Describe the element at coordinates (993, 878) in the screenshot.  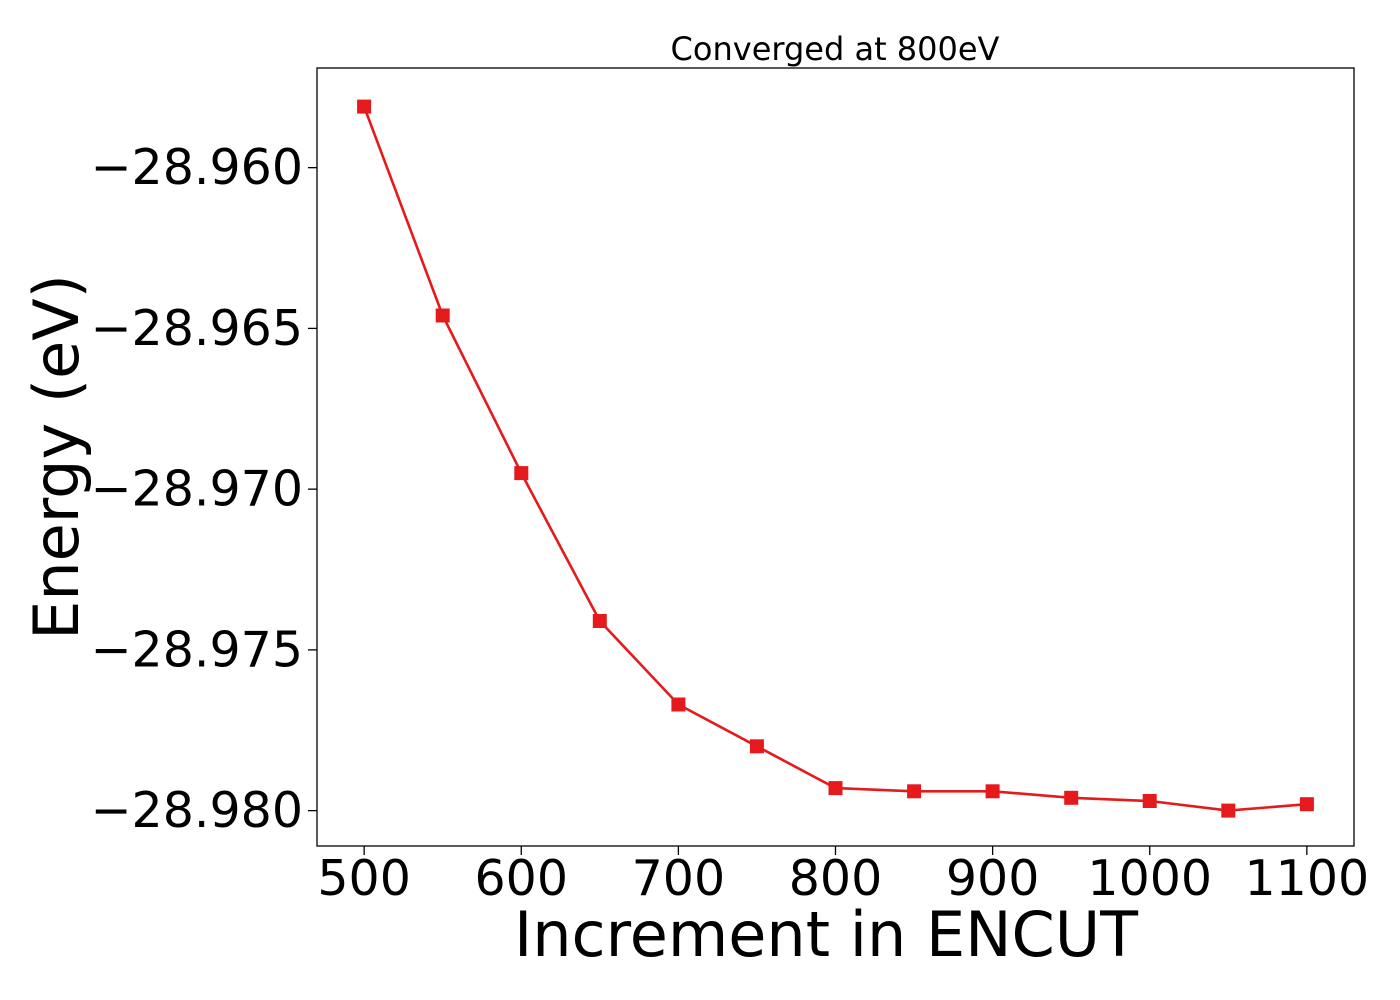
I see `x-tick-label: 900` at that location.